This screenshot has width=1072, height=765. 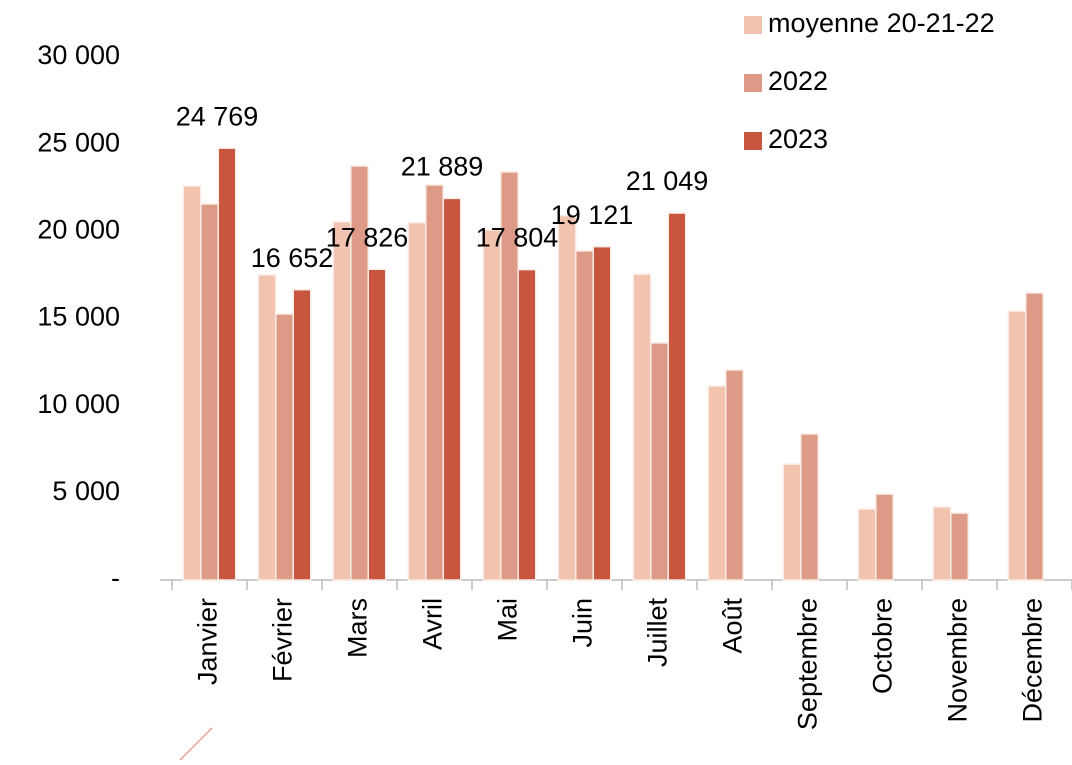 I want to click on x-tick-label: Avril, so click(x=433, y=624).